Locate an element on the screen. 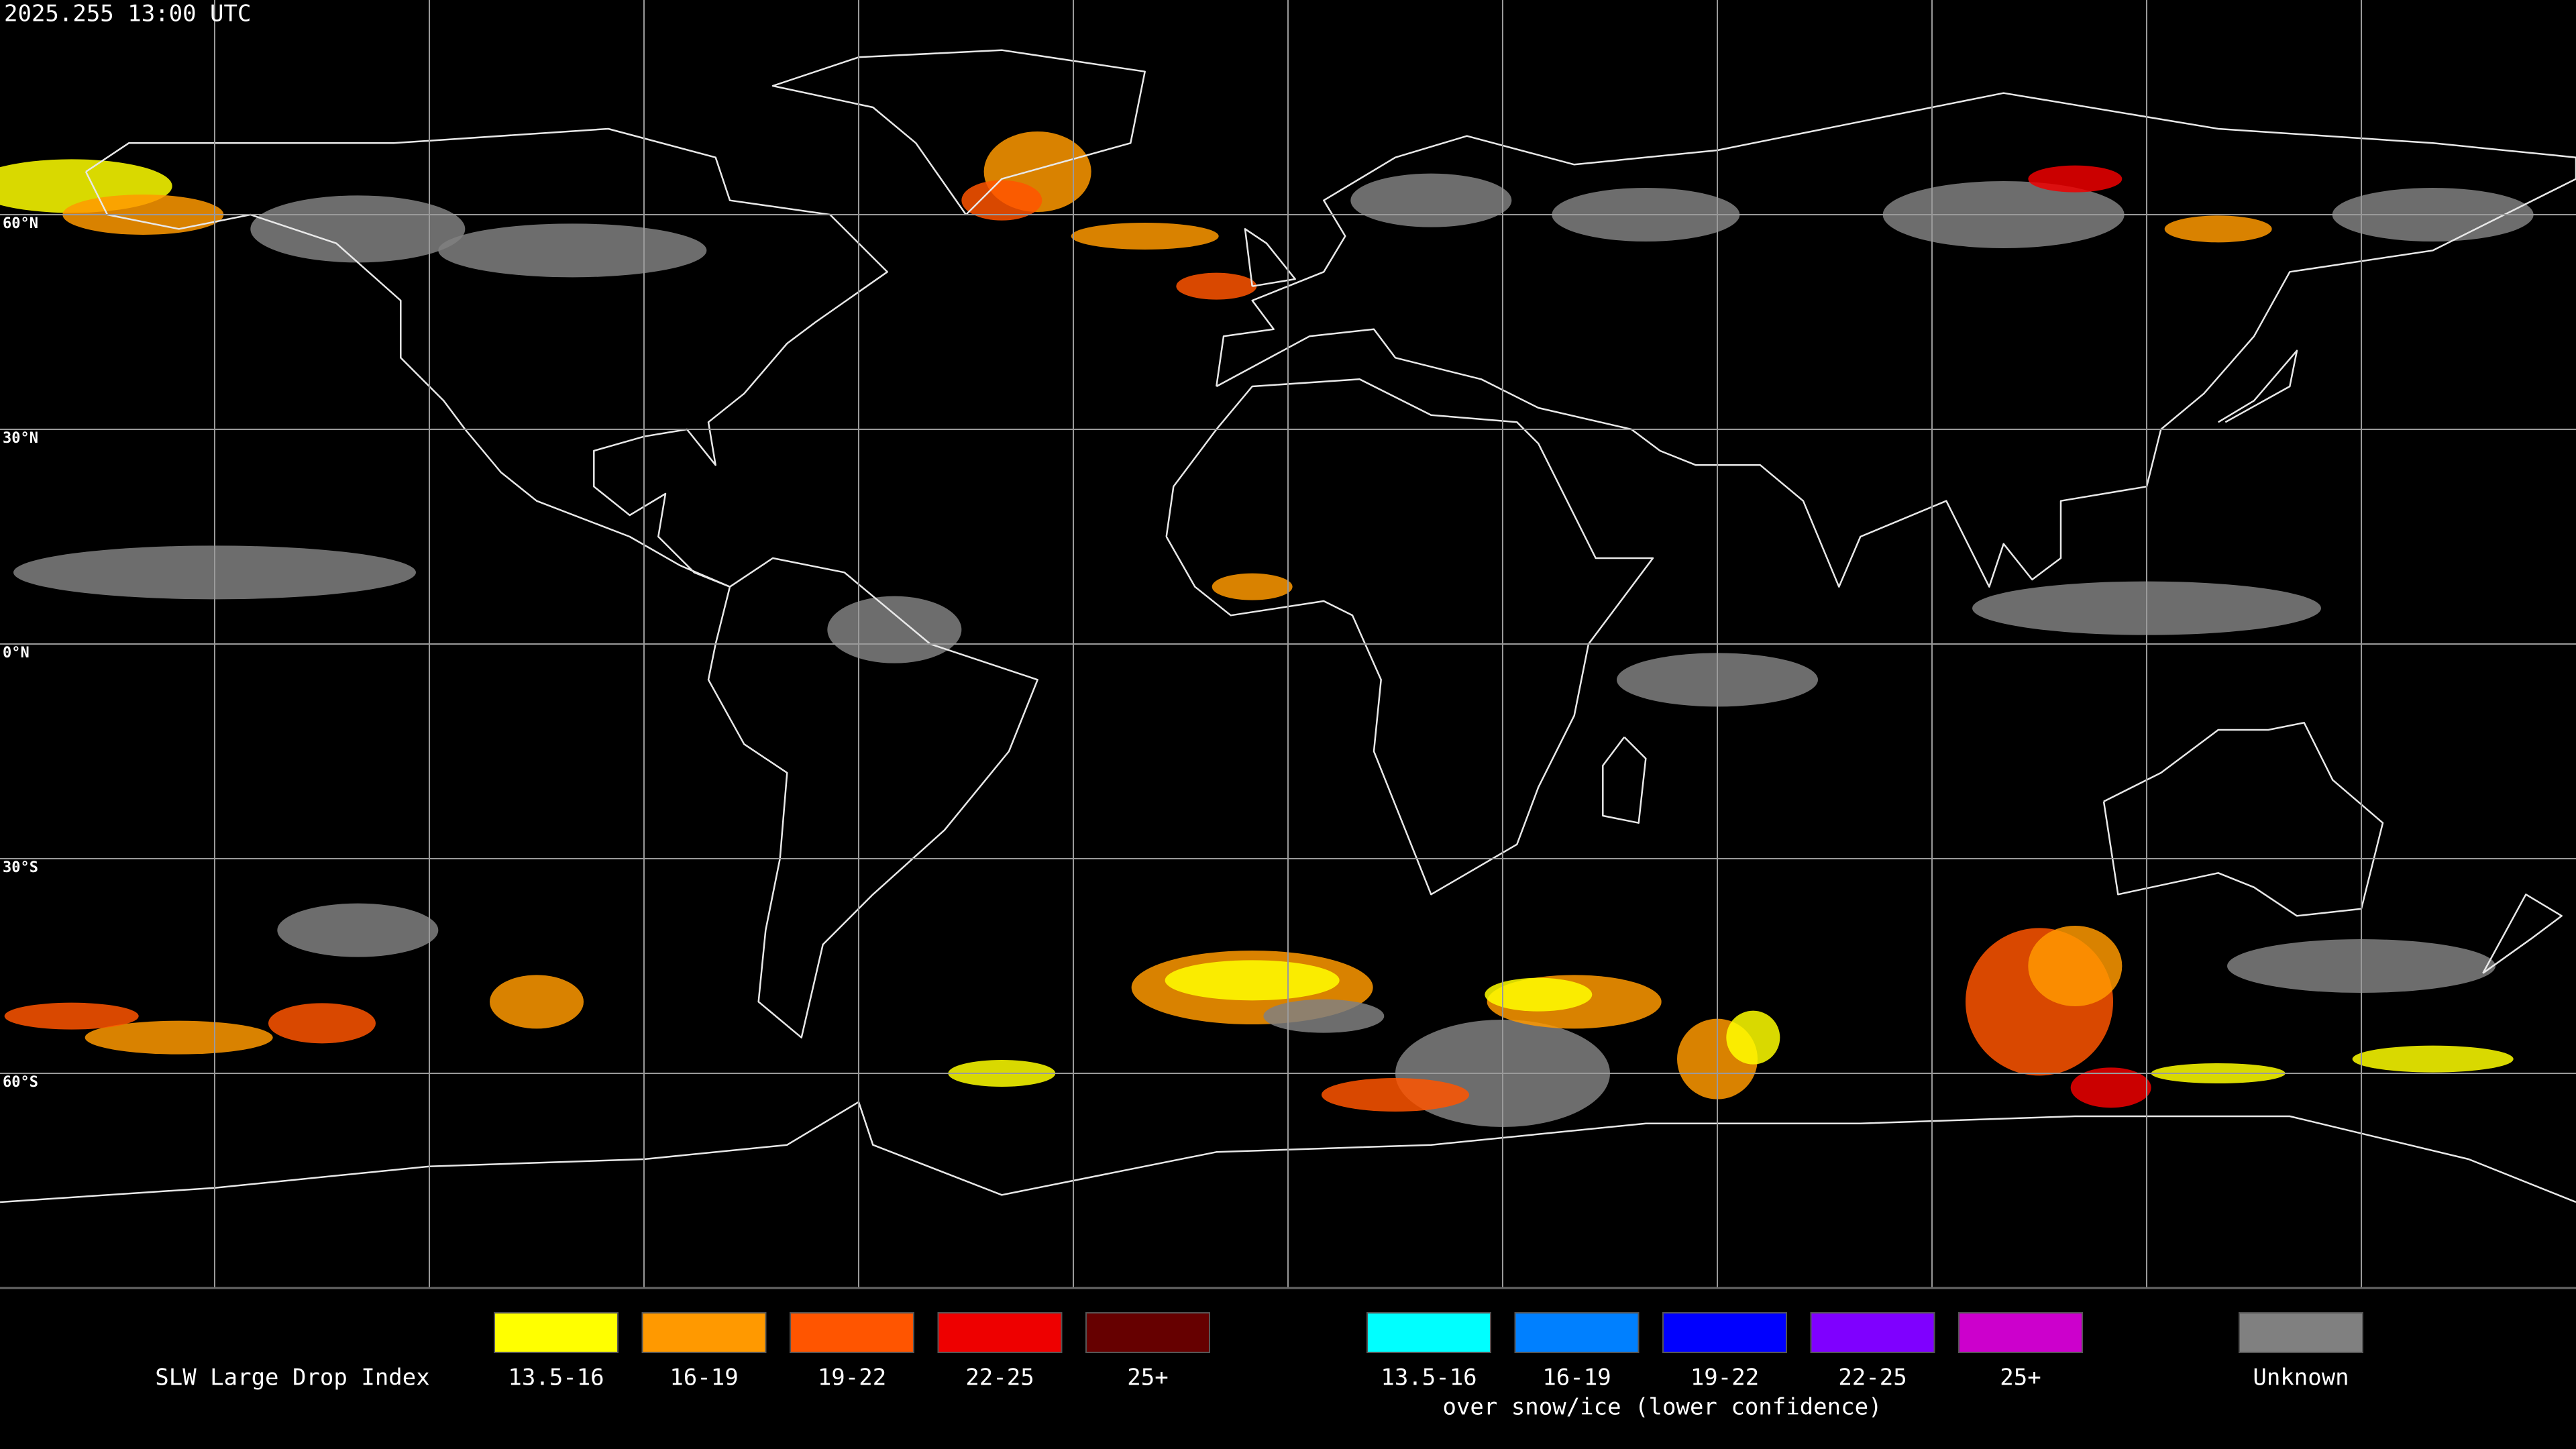  legend-label: Unknown is located at coordinates (2301, 1377).